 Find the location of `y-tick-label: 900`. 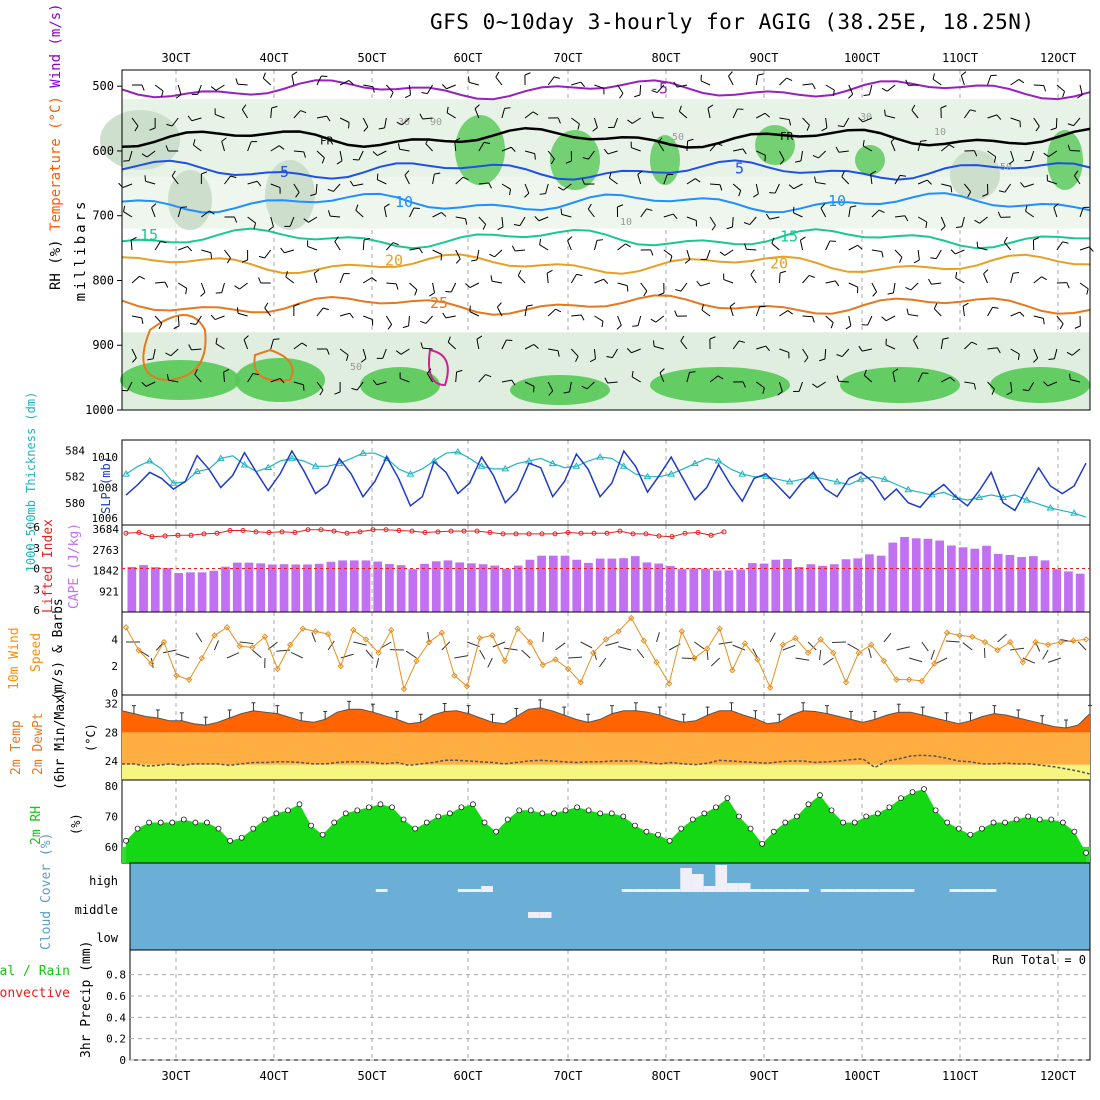

y-tick-label: 900 is located at coordinates (103, 345).